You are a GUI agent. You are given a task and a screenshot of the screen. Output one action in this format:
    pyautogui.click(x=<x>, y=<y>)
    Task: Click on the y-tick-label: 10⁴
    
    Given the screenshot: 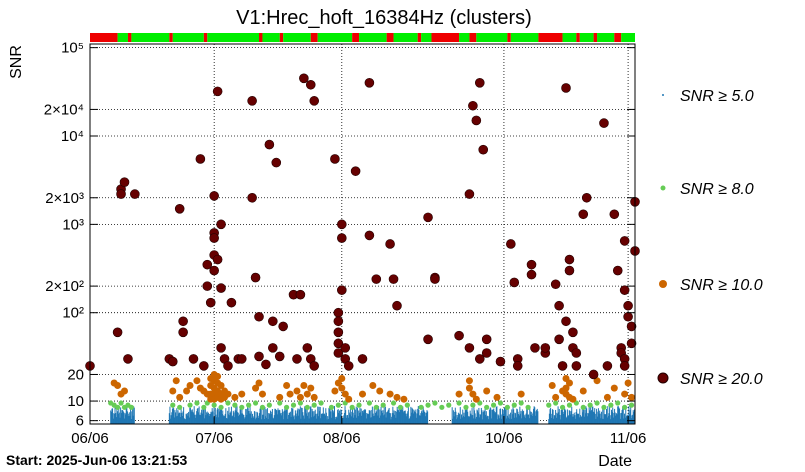 What is the action you would take?
    pyautogui.click(x=72, y=136)
    